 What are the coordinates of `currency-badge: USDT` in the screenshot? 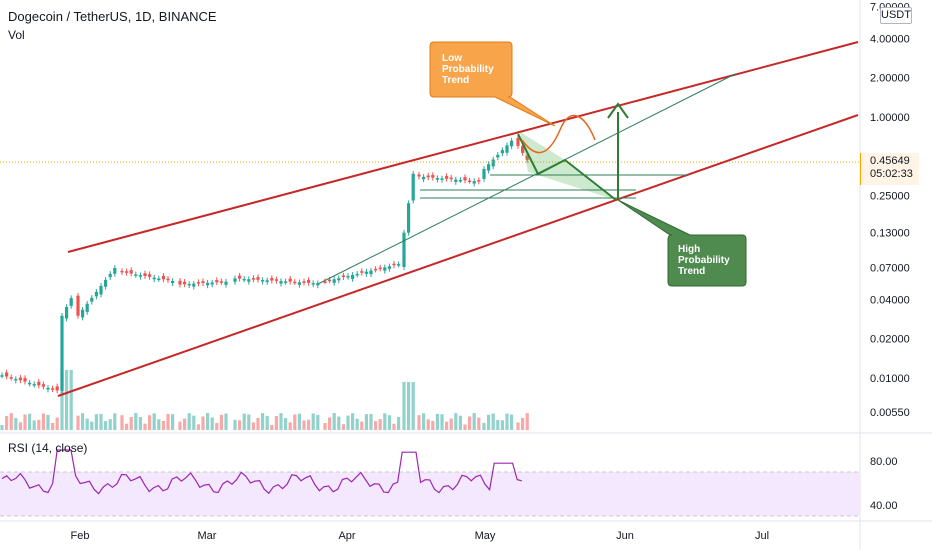 It's located at (896, 15).